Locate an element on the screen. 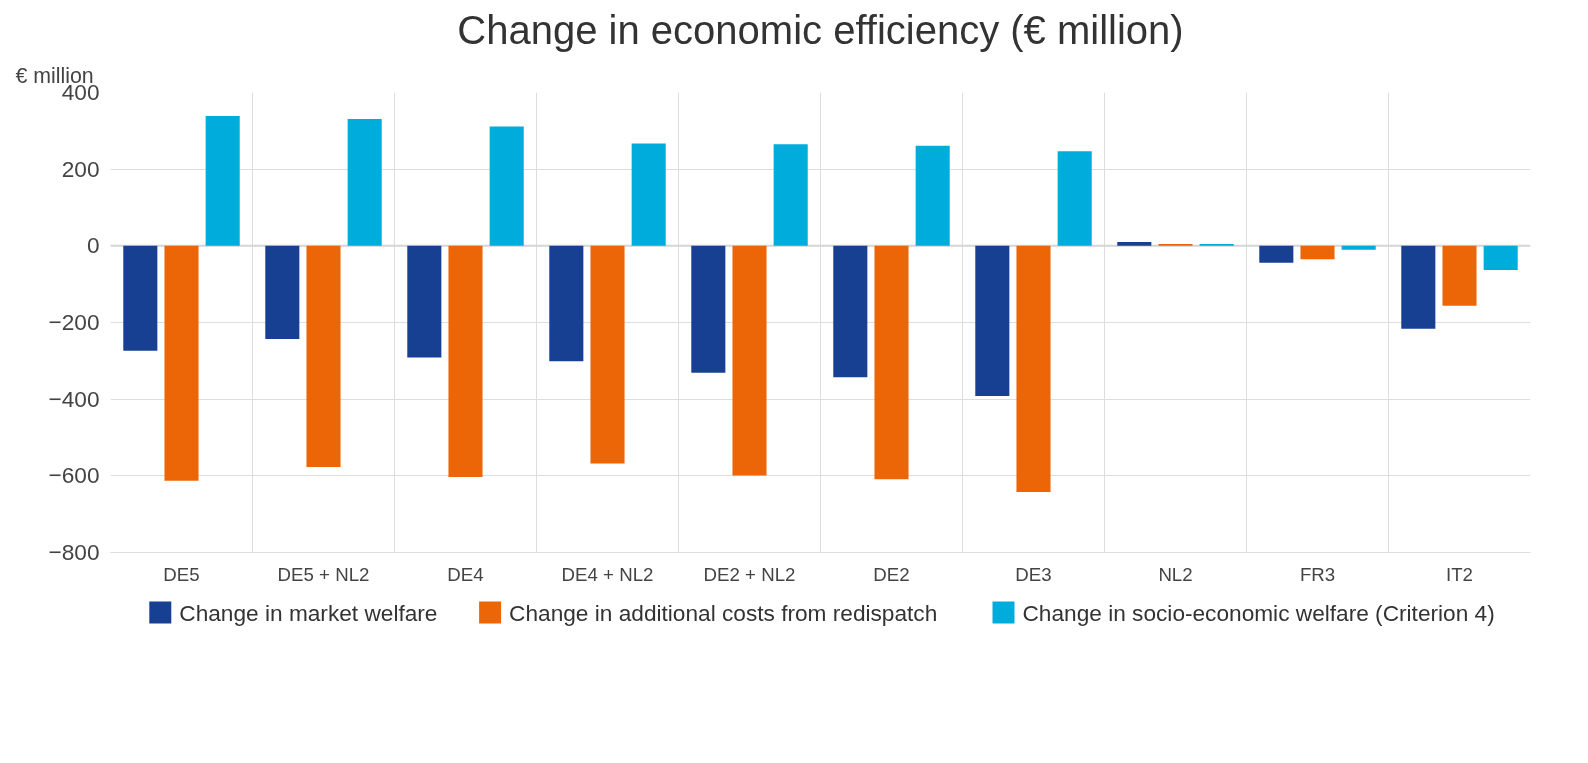 The image size is (1588, 763). x-tick-label: DE4 is located at coordinates (465, 574).